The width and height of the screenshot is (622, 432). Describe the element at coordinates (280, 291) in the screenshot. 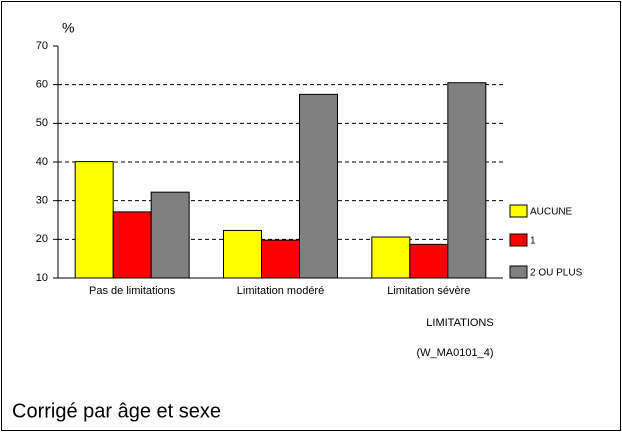

I see `x-tick-label: Limitation modéré` at that location.